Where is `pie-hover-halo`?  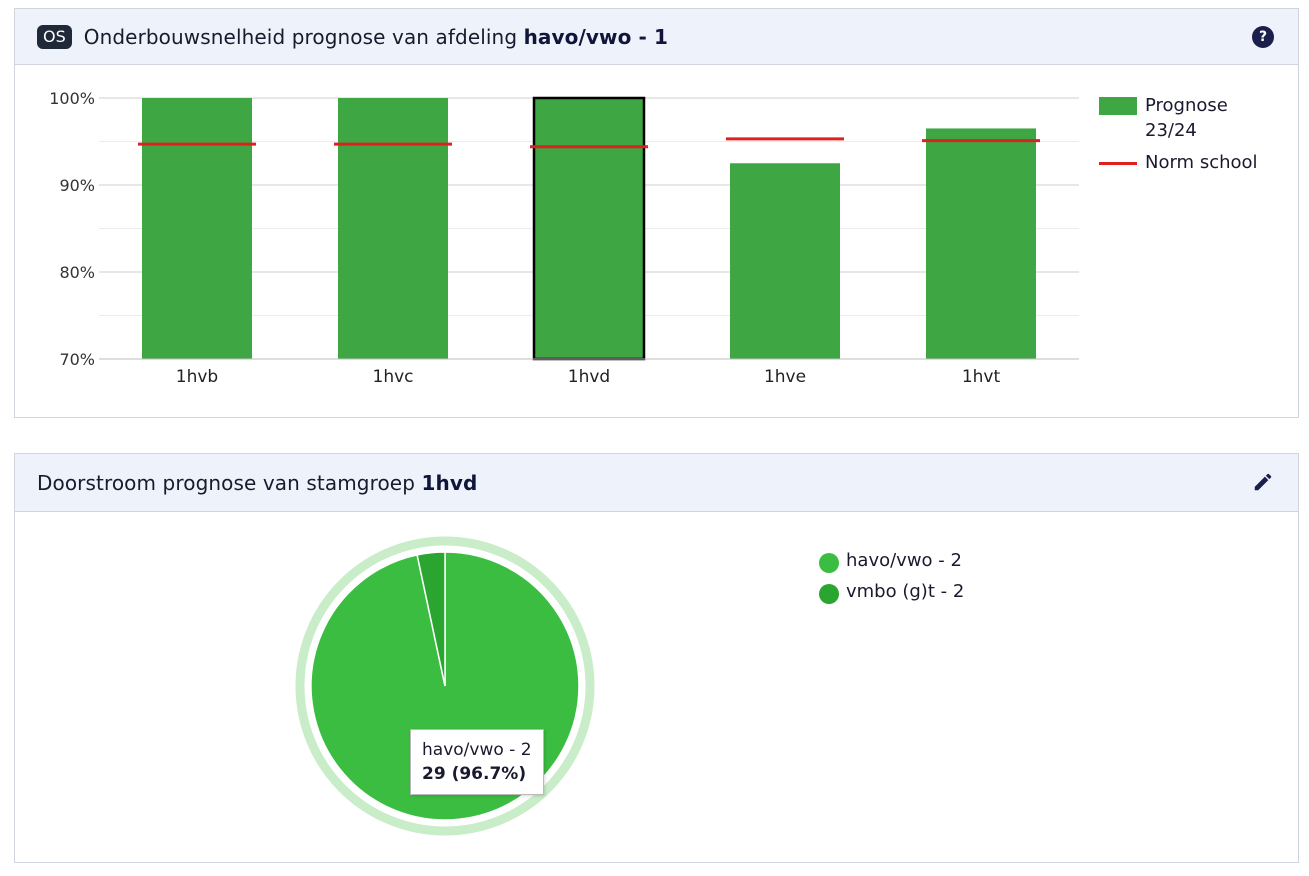 pie-hover-halo is located at coordinates (445, 686).